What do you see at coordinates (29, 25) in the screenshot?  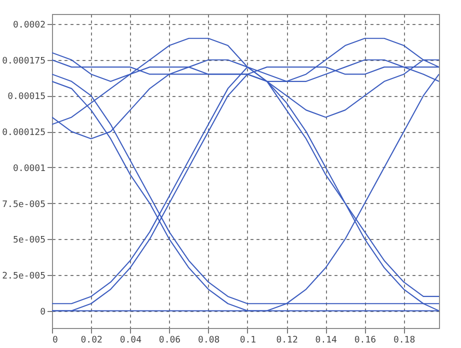 I see `y-tick-label: 0.0002` at bounding box center [29, 25].